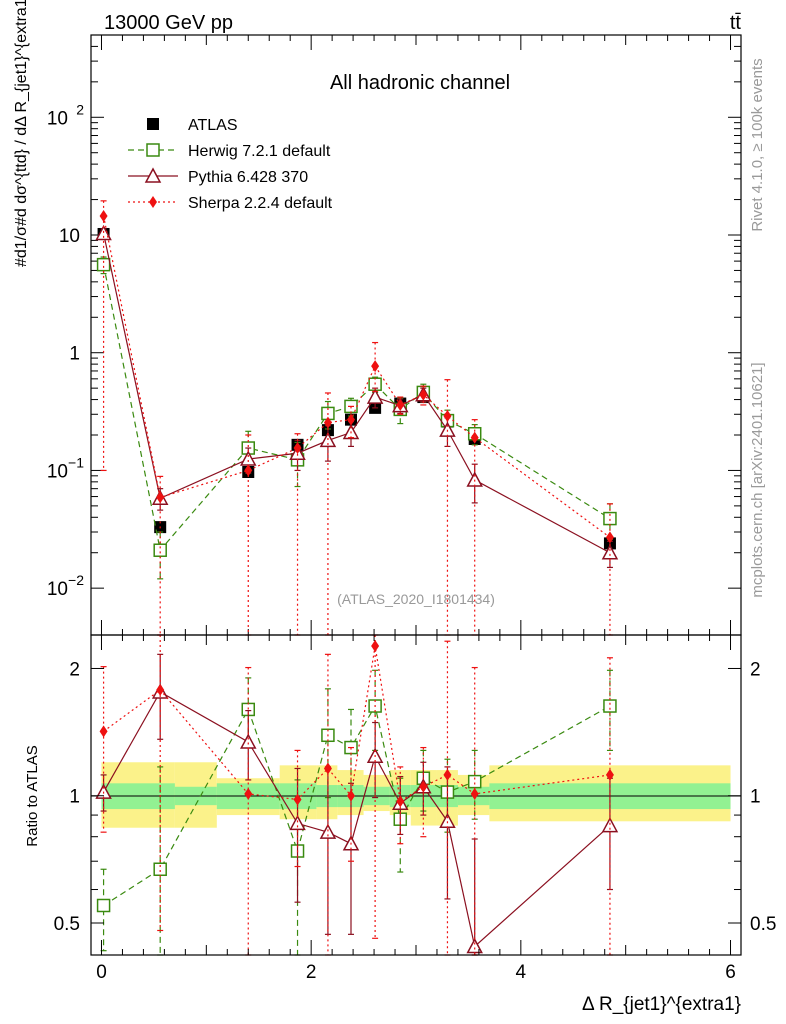 The height and width of the screenshot is (1024, 786). Describe the element at coordinates (420, 83) in the screenshot. I see `chart-title: All hadronic channel` at that location.